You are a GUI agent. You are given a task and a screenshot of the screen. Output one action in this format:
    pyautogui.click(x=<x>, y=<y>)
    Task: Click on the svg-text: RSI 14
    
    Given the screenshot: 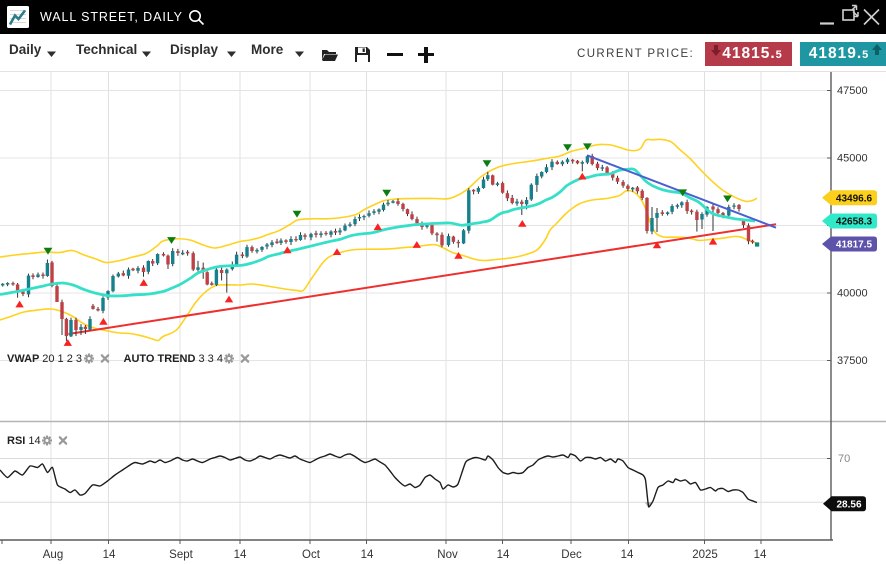 What is the action you would take?
    pyautogui.click(x=24, y=441)
    